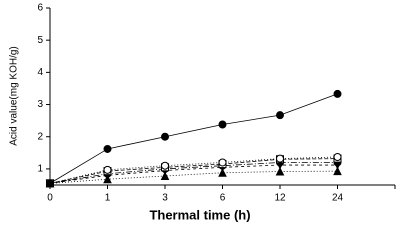 The width and height of the screenshot is (407, 240). I want to click on y-tick-label: 3, so click(40, 104).